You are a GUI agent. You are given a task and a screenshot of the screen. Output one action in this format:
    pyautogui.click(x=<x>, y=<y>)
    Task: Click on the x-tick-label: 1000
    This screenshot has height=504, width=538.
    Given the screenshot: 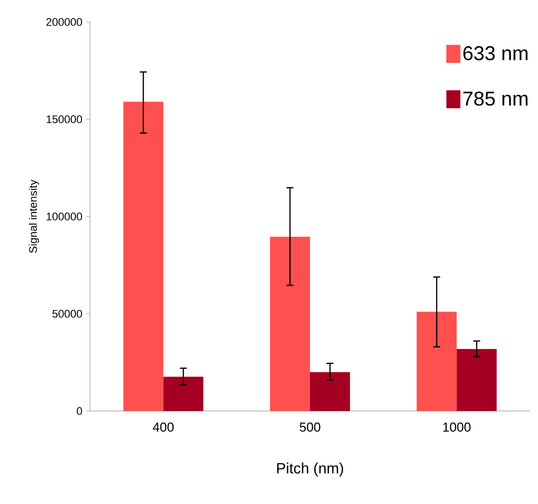 What is the action you would take?
    pyautogui.click(x=457, y=427)
    